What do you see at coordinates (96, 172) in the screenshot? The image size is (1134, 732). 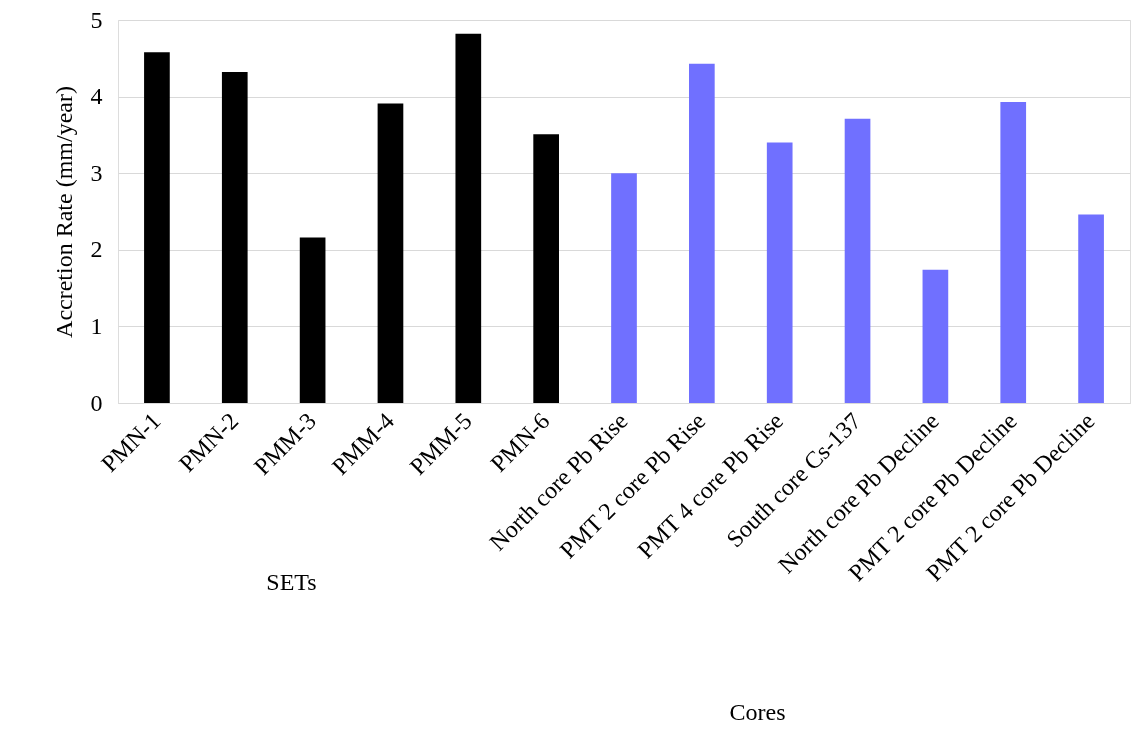 I see `y-tick-label: 3` at bounding box center [96, 172].